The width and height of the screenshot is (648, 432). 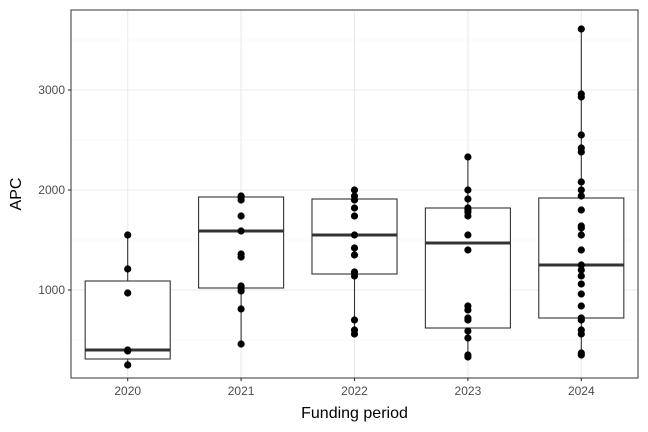 I want to click on y-tick-label: 2000, so click(x=51, y=190).